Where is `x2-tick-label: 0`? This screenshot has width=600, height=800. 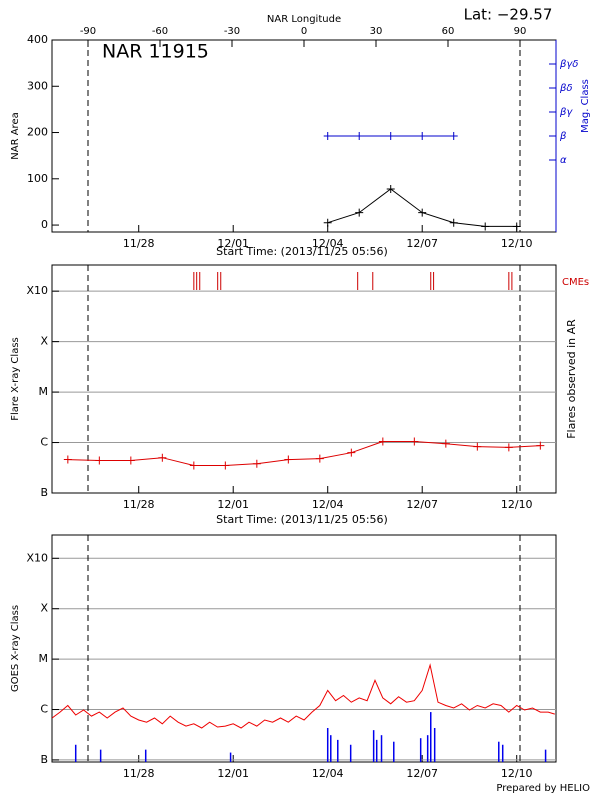 x2-tick-label: 0 is located at coordinates (304, 31).